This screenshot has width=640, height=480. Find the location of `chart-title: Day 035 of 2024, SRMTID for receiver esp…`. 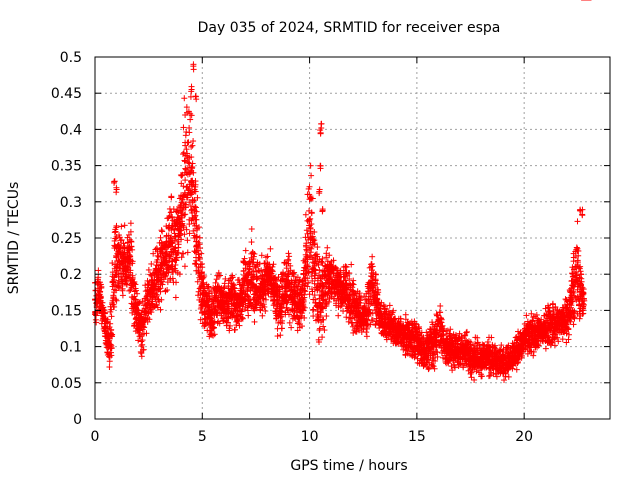

chart-title: Day 035 of 2024, SRMTID for receiver esp… is located at coordinates (349, 28).